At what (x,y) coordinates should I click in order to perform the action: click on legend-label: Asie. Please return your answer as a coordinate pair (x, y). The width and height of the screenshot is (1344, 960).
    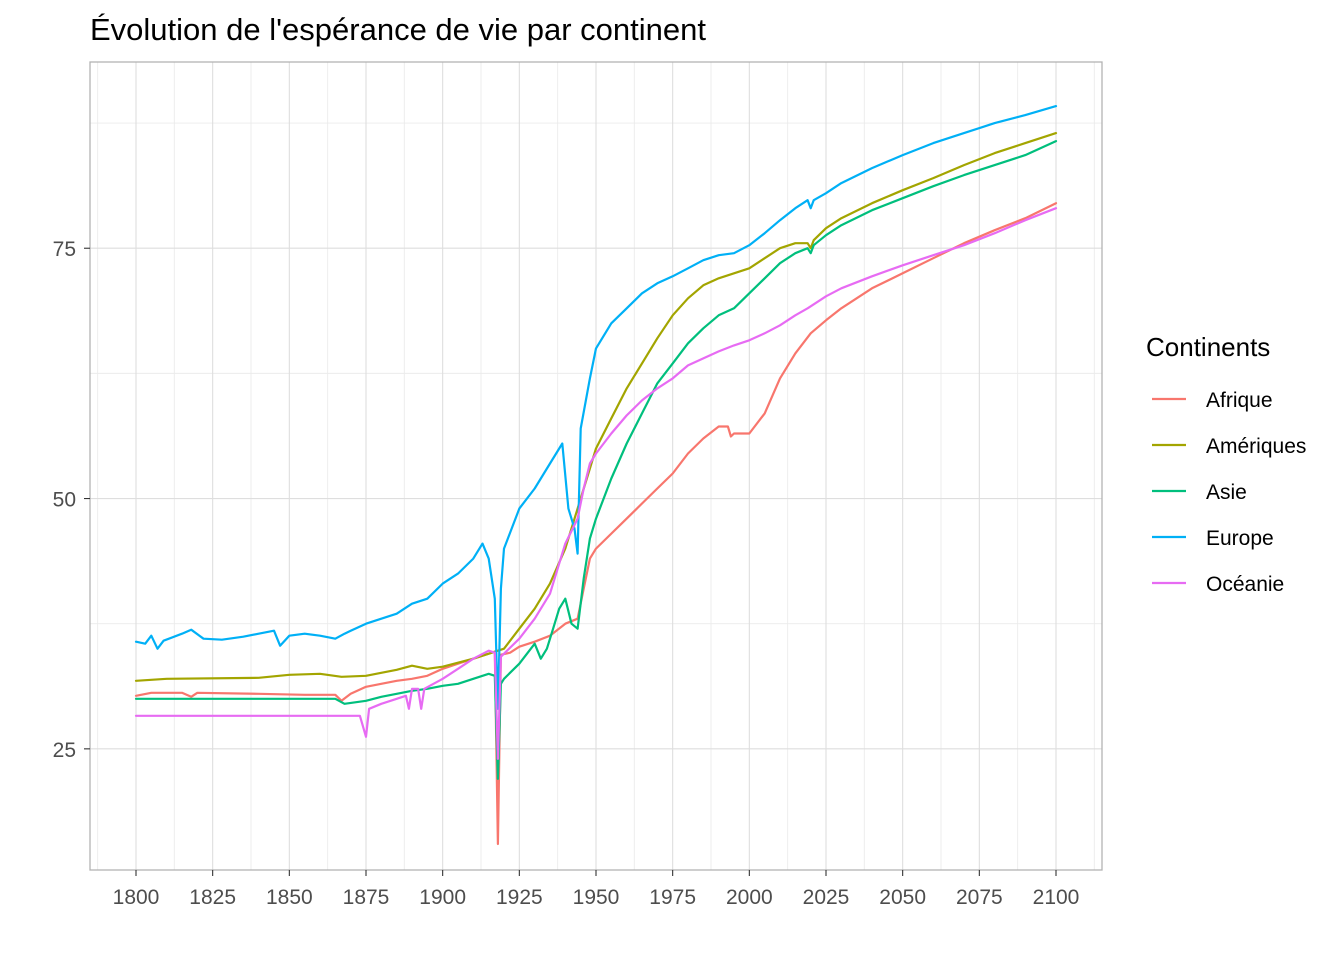
    Looking at the image, I should click on (1226, 492).